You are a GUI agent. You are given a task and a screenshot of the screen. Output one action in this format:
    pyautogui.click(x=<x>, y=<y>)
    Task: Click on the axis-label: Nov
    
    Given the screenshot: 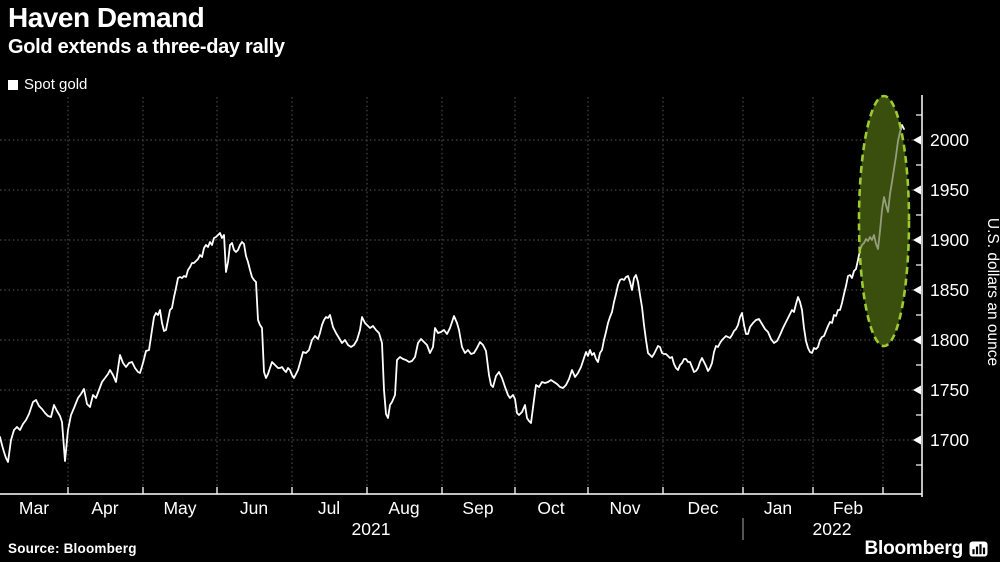 What is the action you would take?
    pyautogui.click(x=624, y=508)
    